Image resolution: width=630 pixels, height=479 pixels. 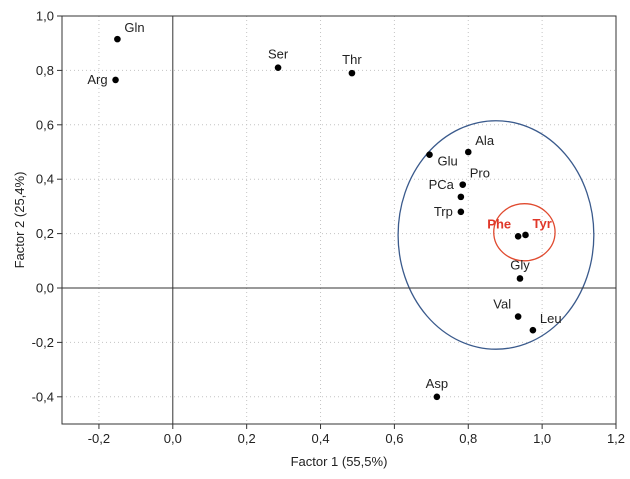 What do you see at coordinates (533, 330) in the screenshot?
I see `point-leu` at bounding box center [533, 330].